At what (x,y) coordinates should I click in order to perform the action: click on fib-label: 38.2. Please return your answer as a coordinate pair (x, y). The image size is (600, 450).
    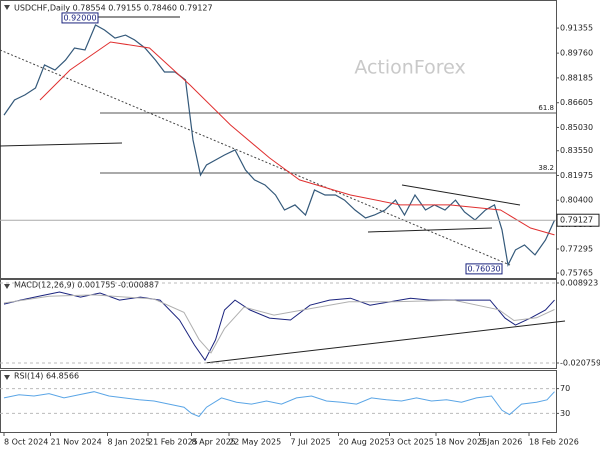
    Looking at the image, I should click on (546, 168).